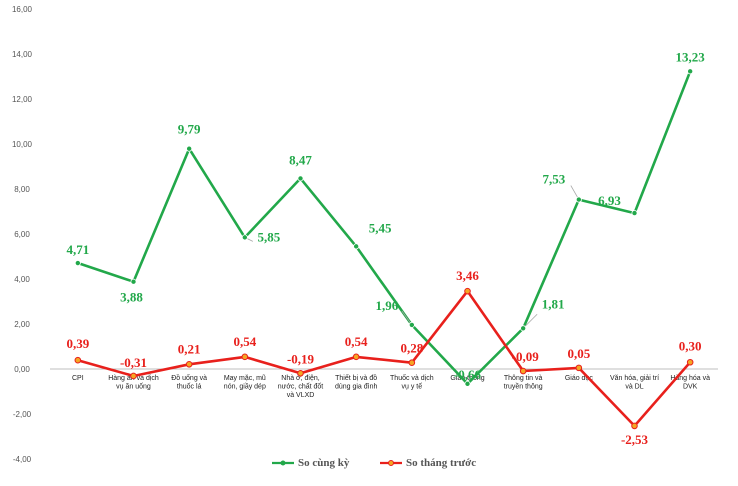 The height and width of the screenshot is (486, 738). Describe the element at coordinates (22, 99) in the screenshot. I see `y-tick-label: 12,00` at that location.